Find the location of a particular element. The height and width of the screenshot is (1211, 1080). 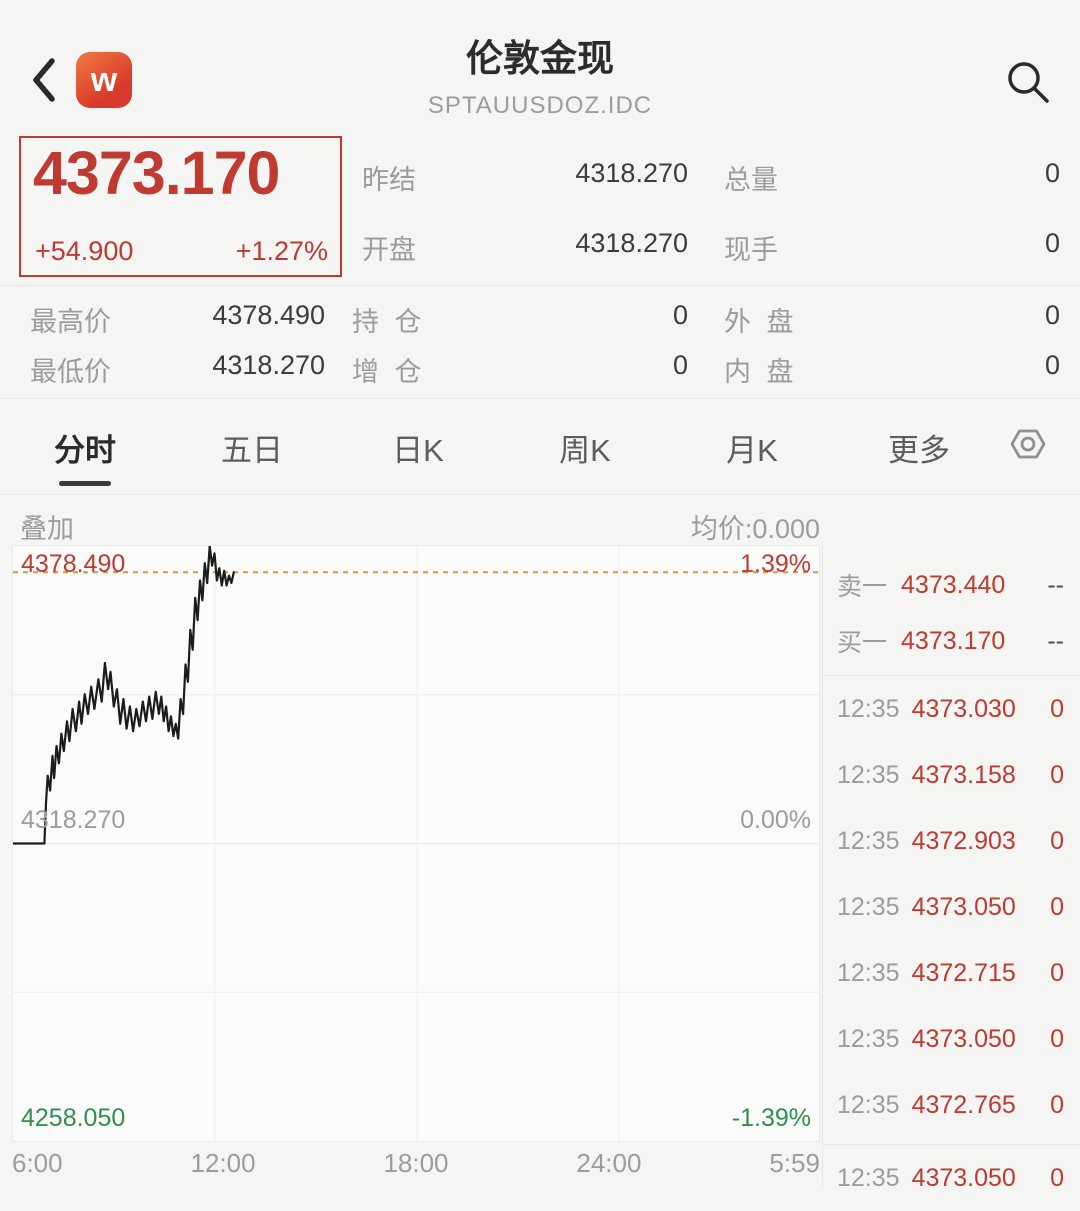

x-tick: 6:00 is located at coordinates (37, 1163).